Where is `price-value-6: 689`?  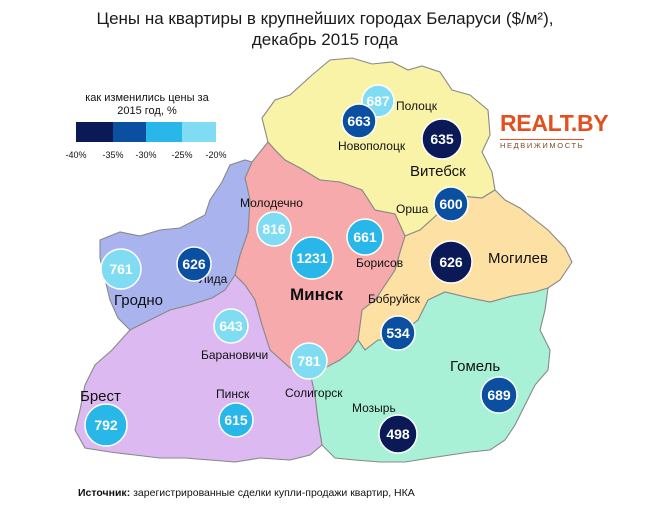
price-value-6: 689 is located at coordinates (499, 395).